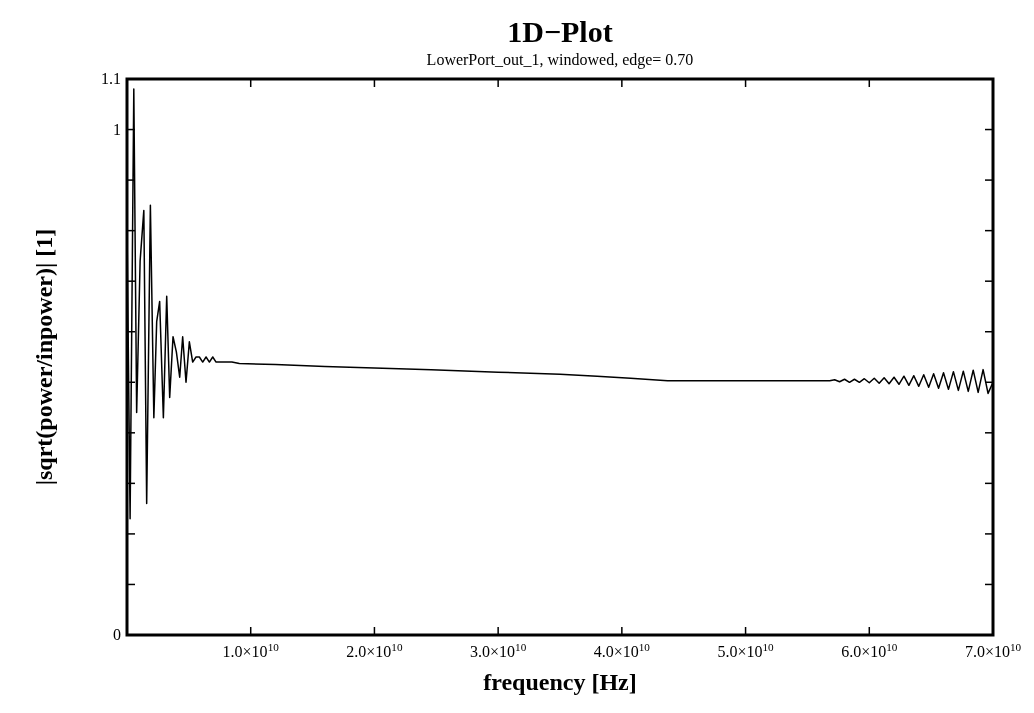  I want to click on x-tick-label: 3.0×10$^{10}$, so click(498, 650).